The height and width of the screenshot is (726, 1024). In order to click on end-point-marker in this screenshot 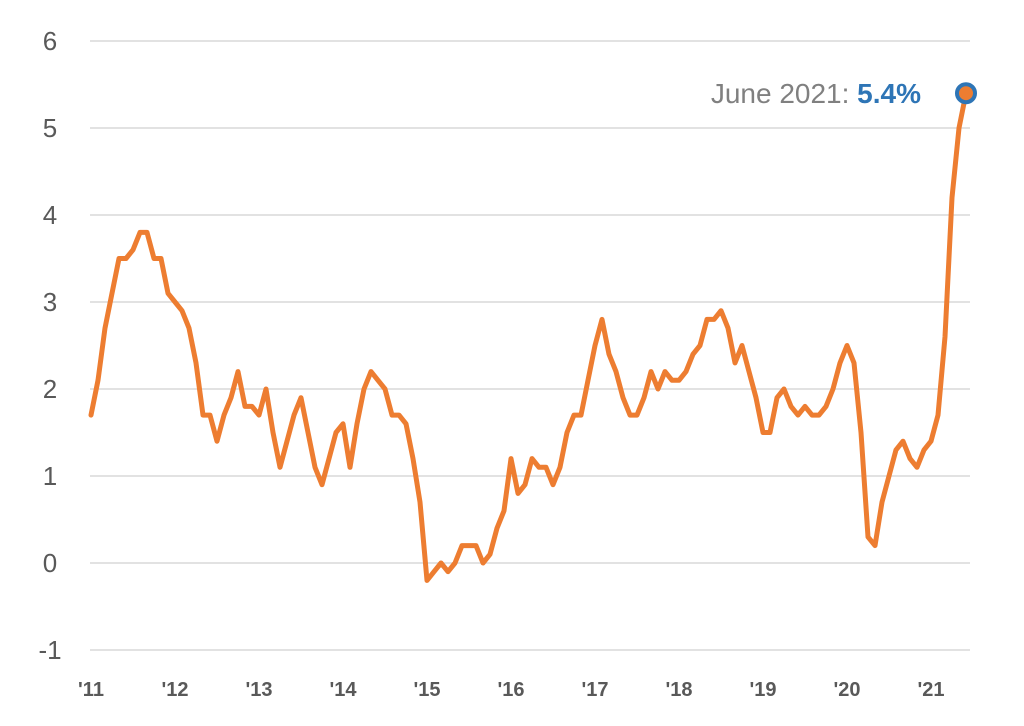, I will do `click(966, 93)`.